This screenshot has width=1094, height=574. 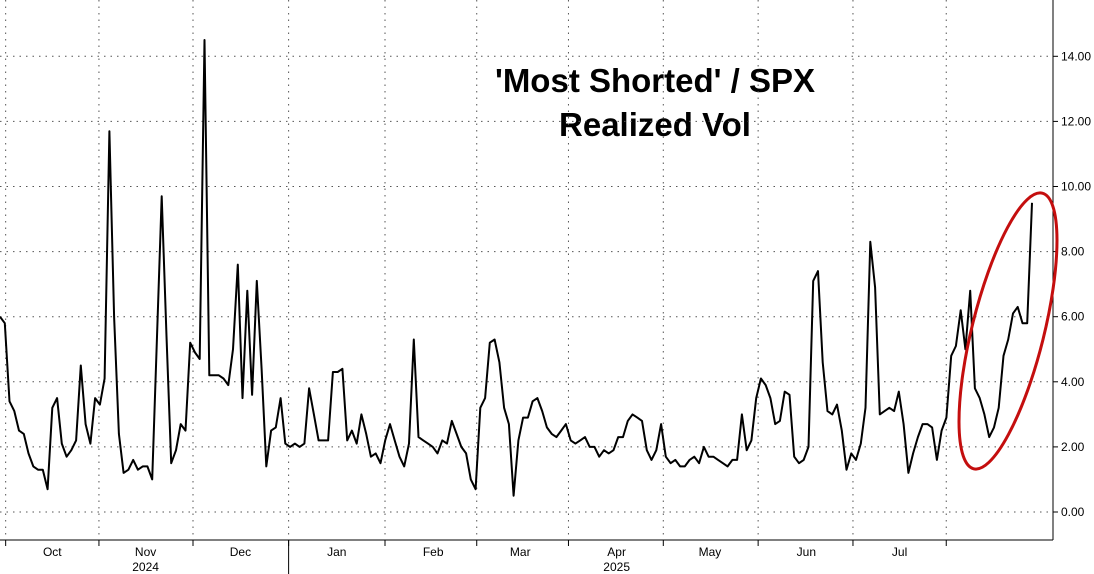 I want to click on x-year-label: 2024, so click(x=145, y=567).